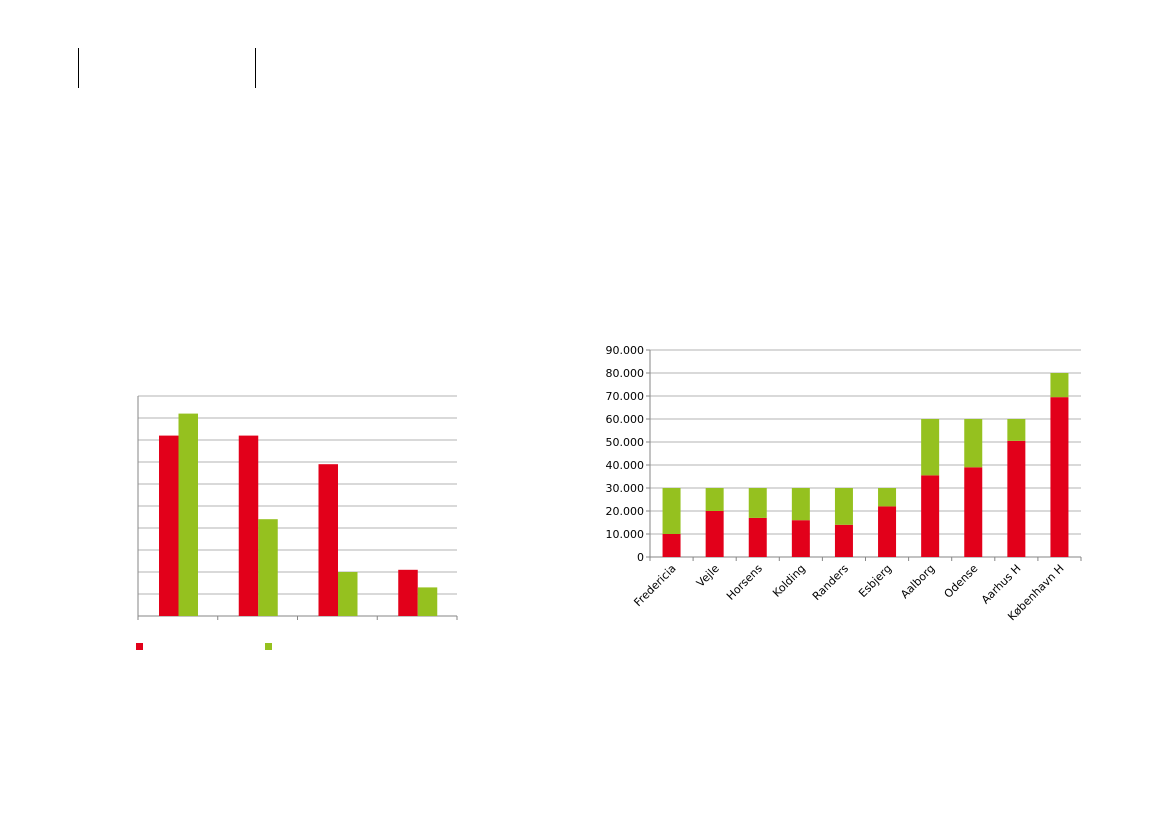  What do you see at coordinates (78, 68) in the screenshot?
I see `header-divider-left` at bounding box center [78, 68].